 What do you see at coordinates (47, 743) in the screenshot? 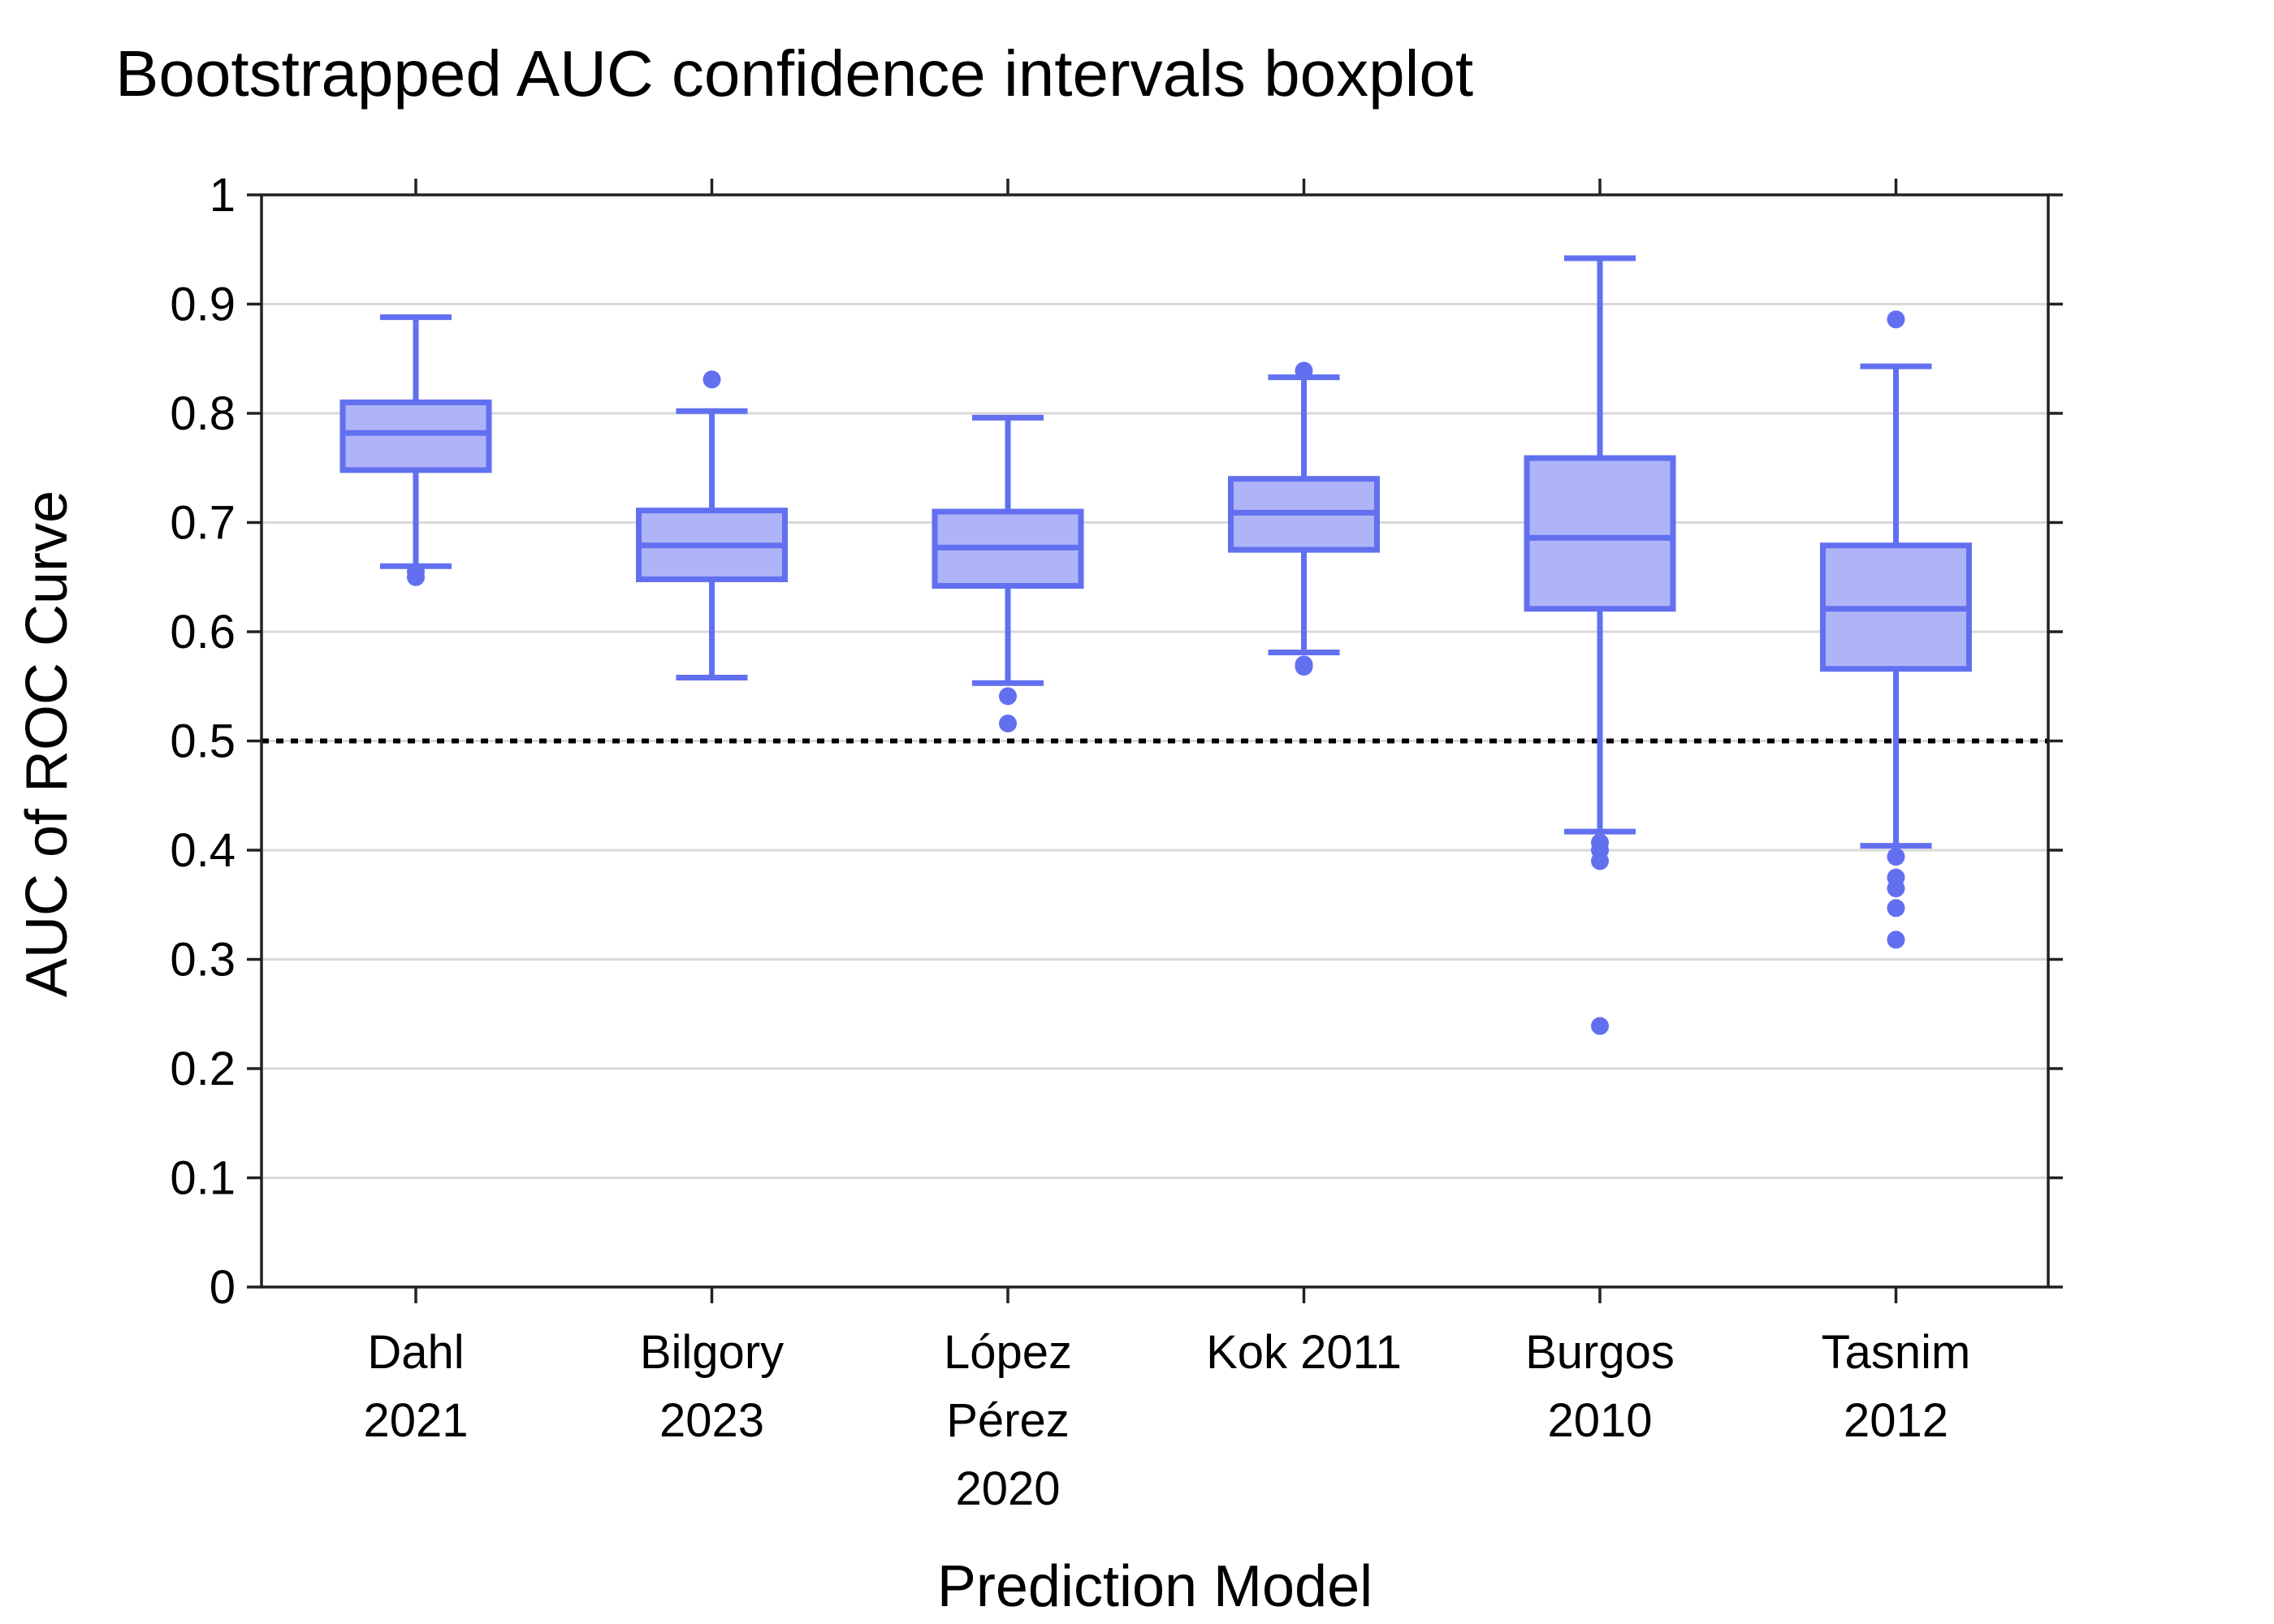
I see `y-axis-title: AUC of ROC Curve` at bounding box center [47, 743].